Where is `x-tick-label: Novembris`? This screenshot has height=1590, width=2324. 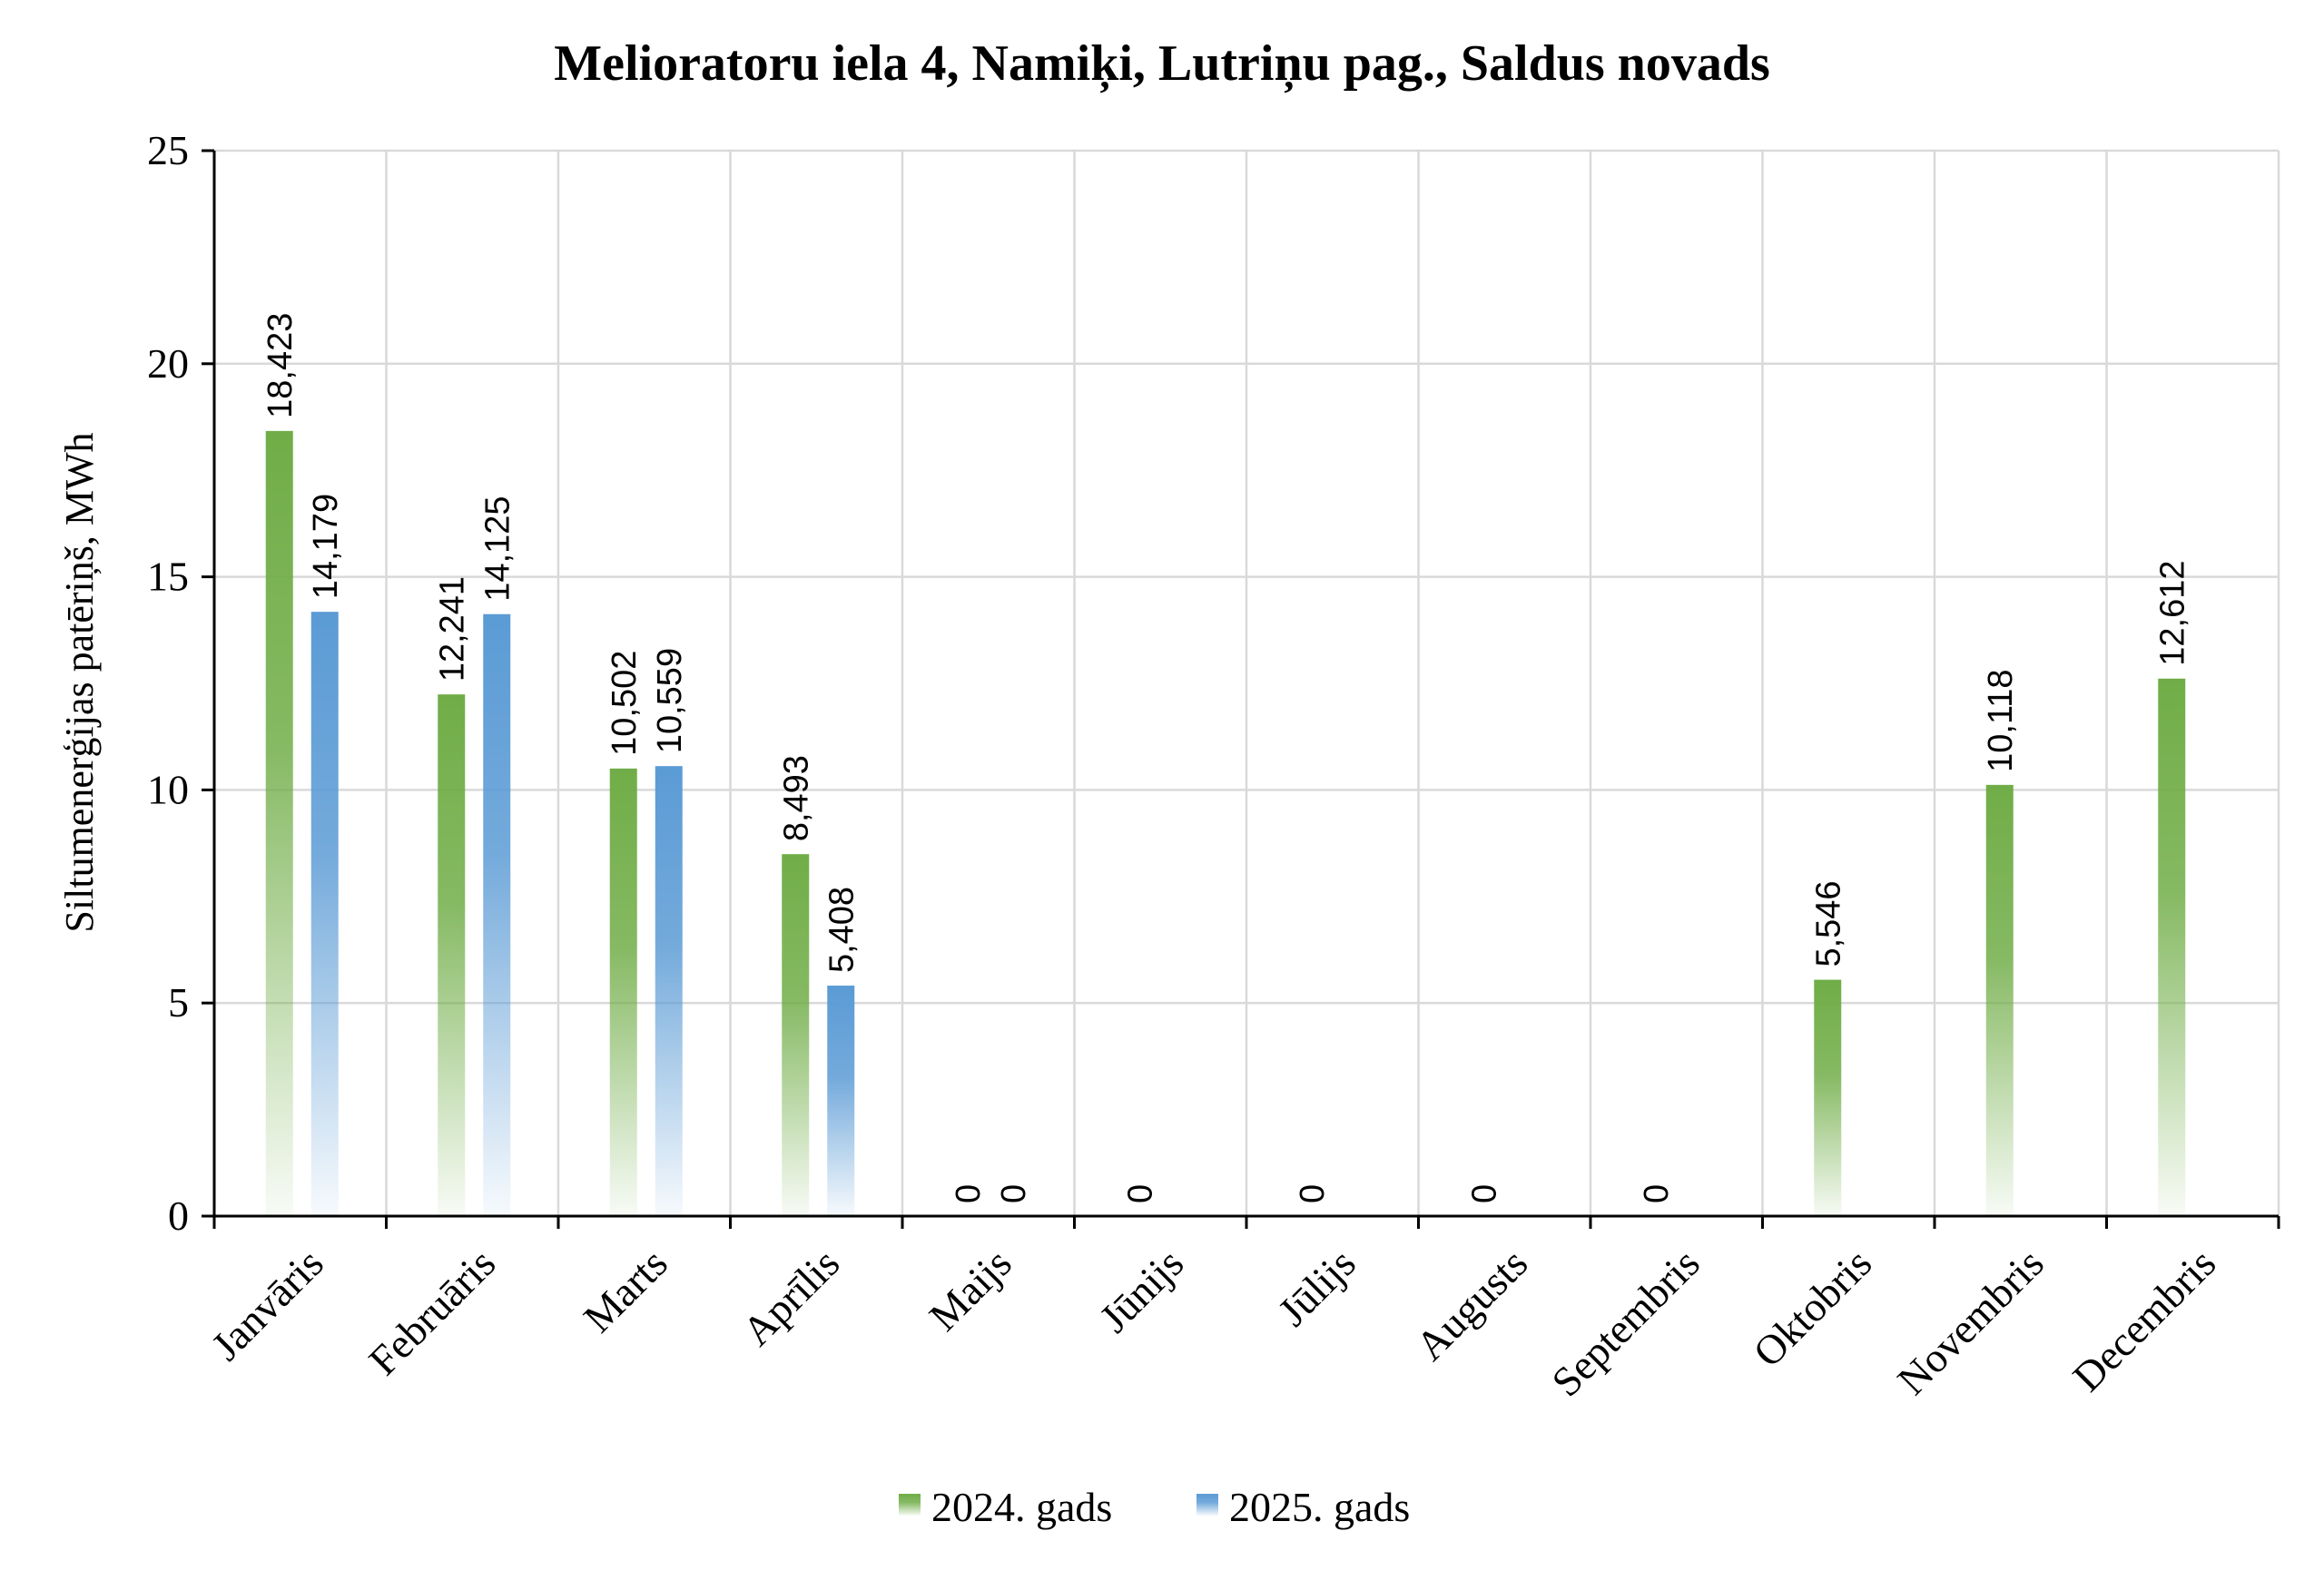 x-tick-label: Novembris is located at coordinates (1970, 1322).